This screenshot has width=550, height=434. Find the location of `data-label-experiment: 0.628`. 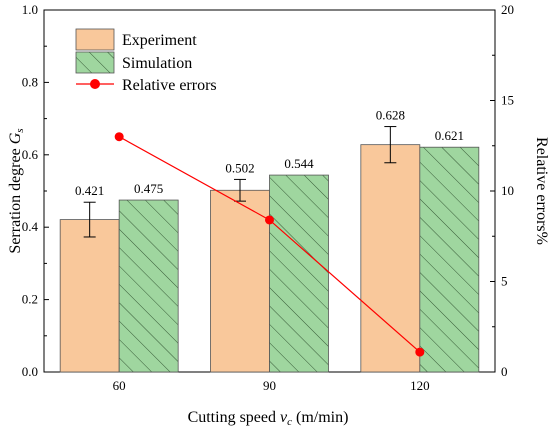

data-label-experiment: 0.628 is located at coordinates (390, 115).